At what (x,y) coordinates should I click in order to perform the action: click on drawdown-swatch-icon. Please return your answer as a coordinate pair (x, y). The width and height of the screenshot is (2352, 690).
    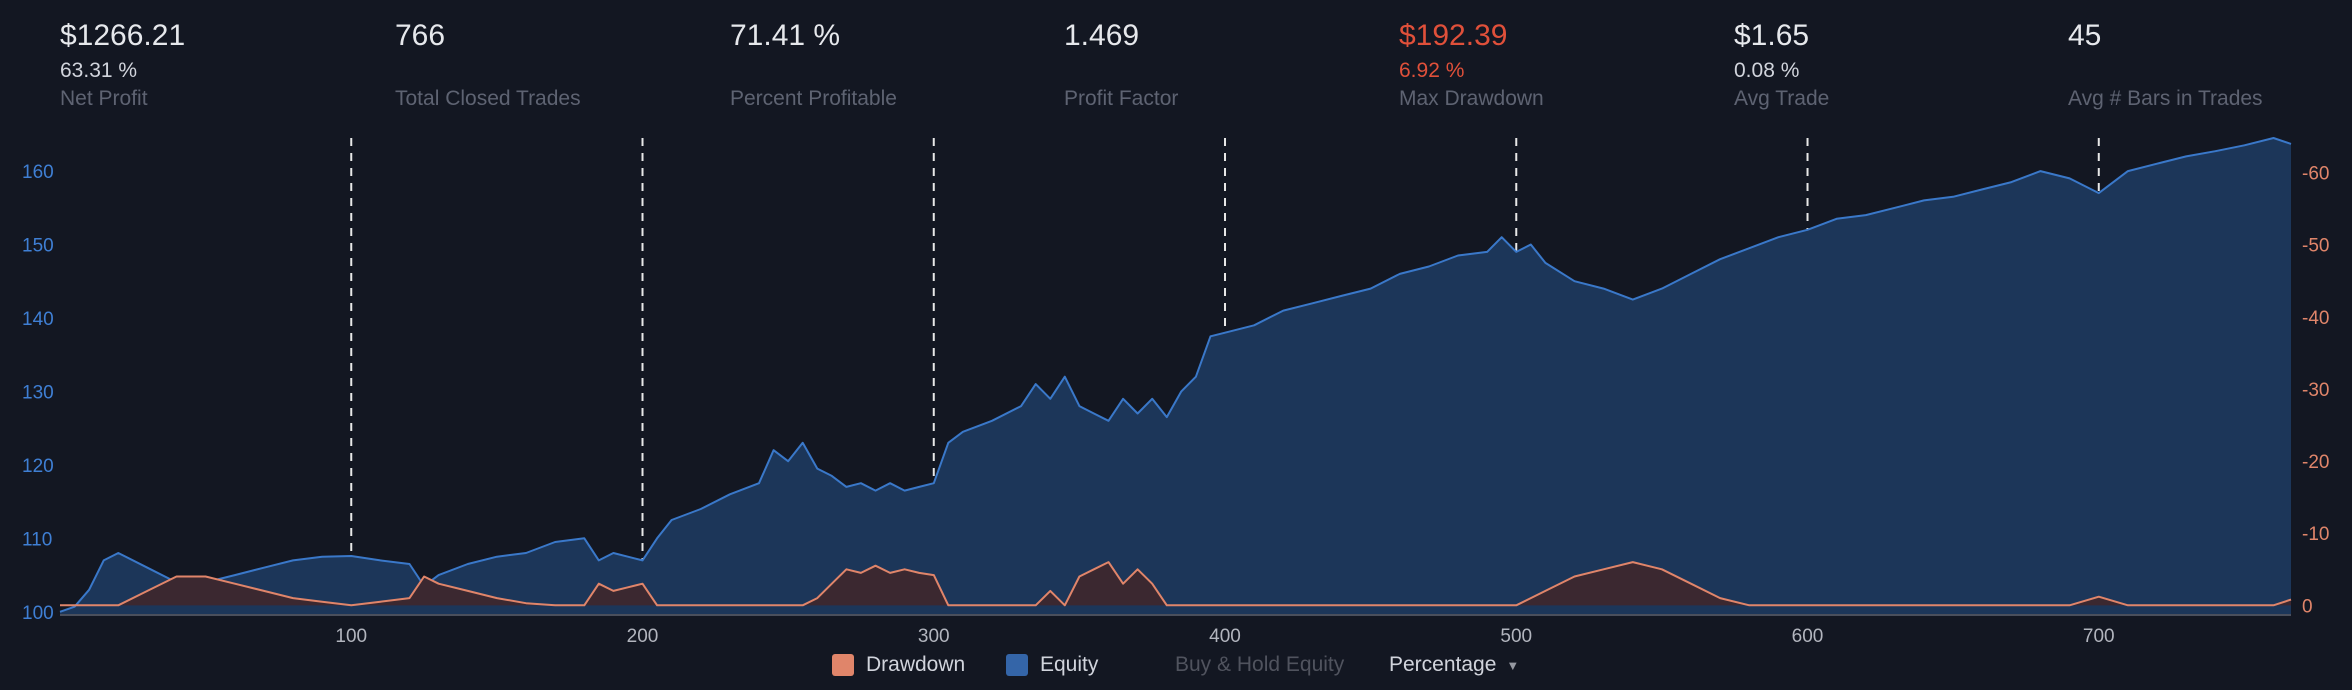
    Looking at the image, I should click on (843, 665).